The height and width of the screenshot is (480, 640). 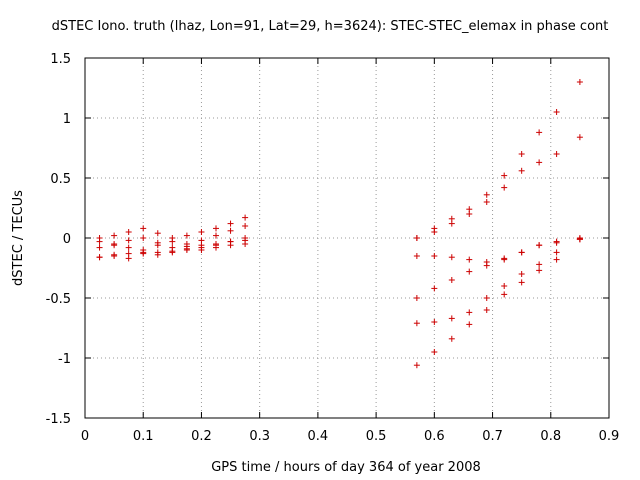 What do you see at coordinates (259, 436) in the screenshot?
I see `x-tick-label: 0.3` at bounding box center [259, 436].